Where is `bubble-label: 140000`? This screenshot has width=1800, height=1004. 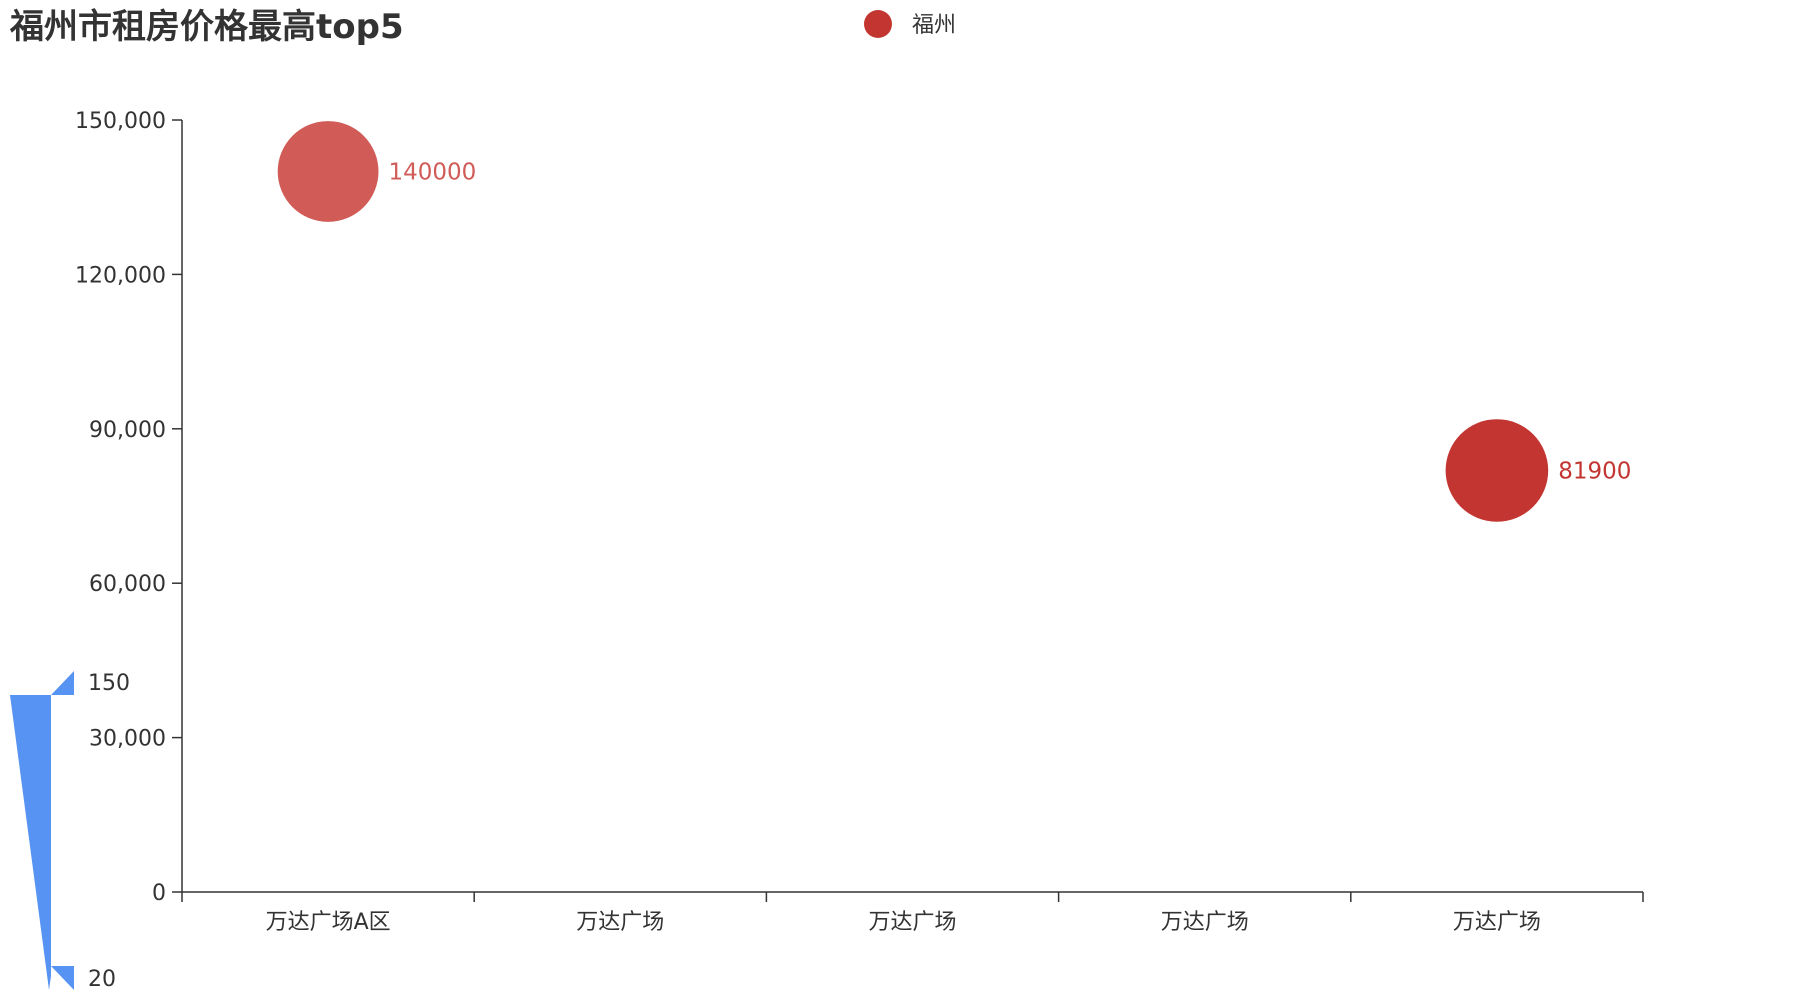 bubble-label: 140000 is located at coordinates (433, 172).